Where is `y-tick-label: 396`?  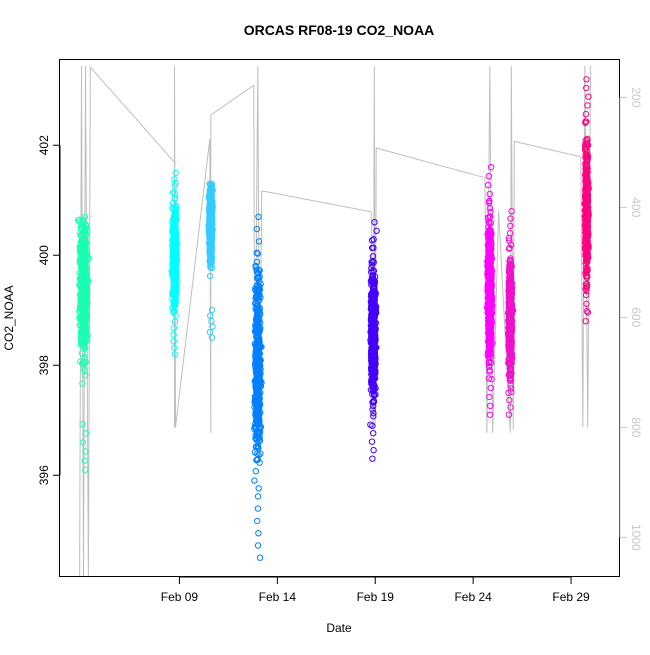 y-tick-label: 396 is located at coordinates (44, 475).